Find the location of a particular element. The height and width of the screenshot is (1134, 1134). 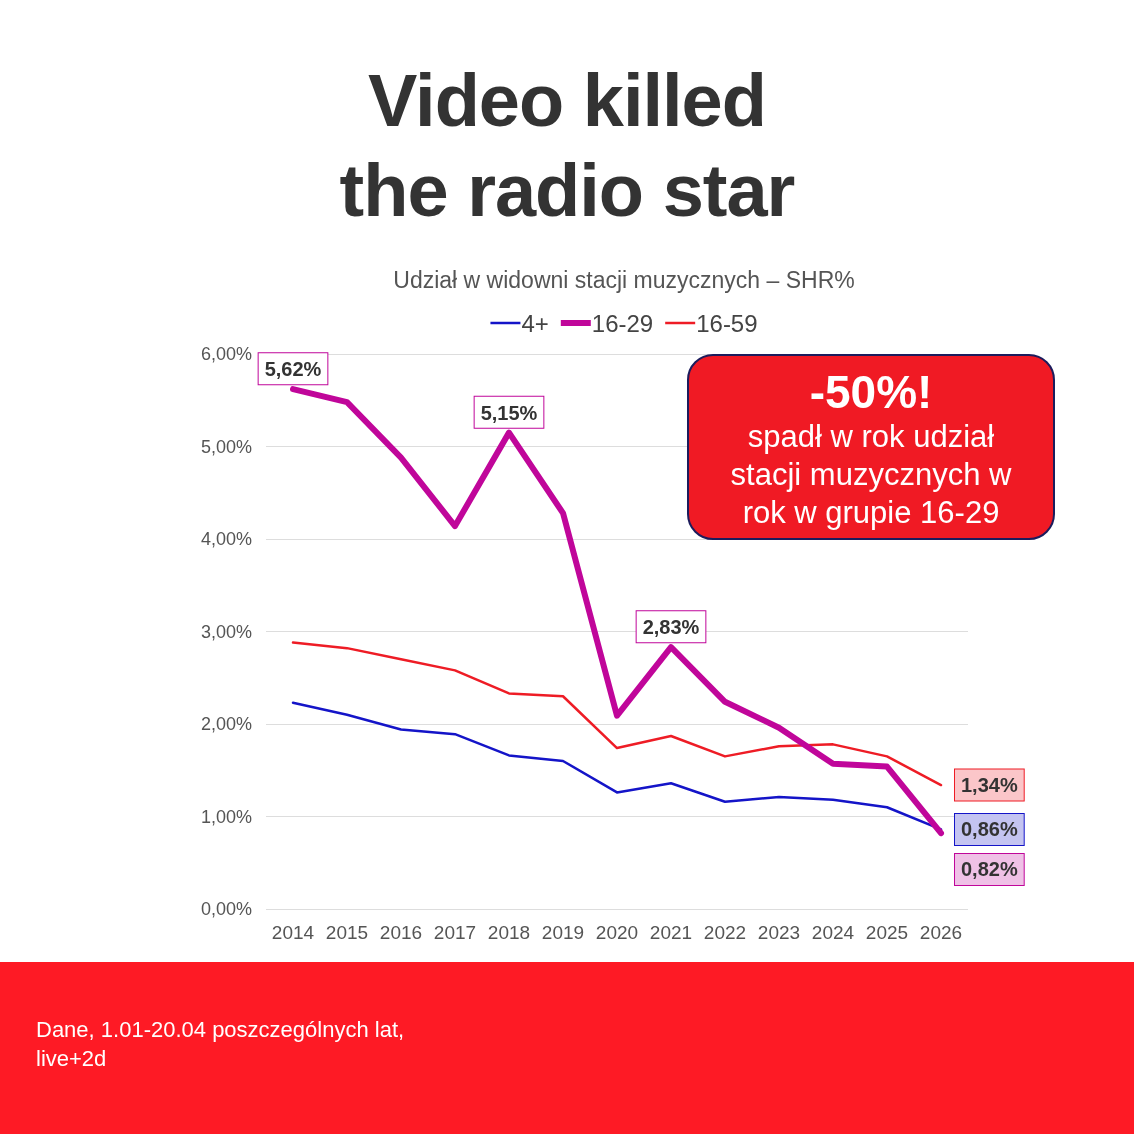

data-label: 0,86% is located at coordinates (989, 829).